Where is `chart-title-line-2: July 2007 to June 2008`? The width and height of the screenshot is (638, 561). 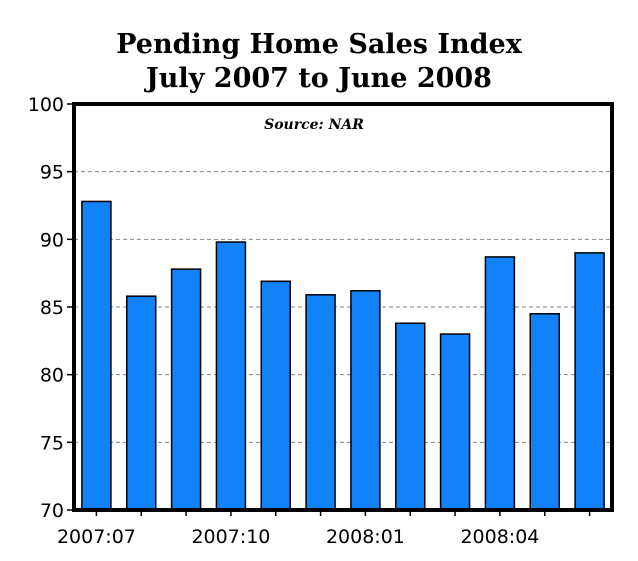
chart-title-line-2: July 2007 to June 2008 is located at coordinates (319, 78).